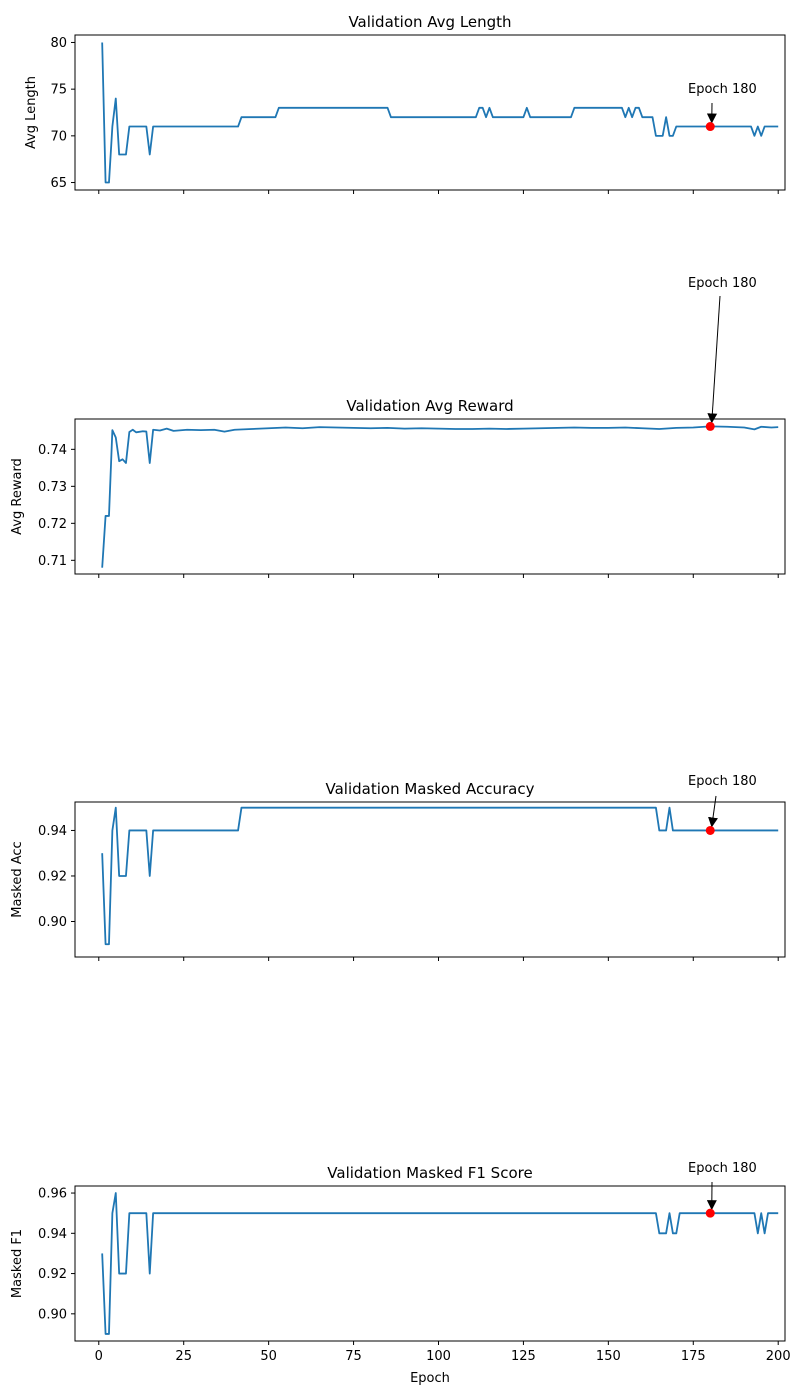 This screenshot has height=1400, width=800. What do you see at coordinates (58, 43) in the screenshot?
I see `y-tick-label: 80` at bounding box center [58, 43].